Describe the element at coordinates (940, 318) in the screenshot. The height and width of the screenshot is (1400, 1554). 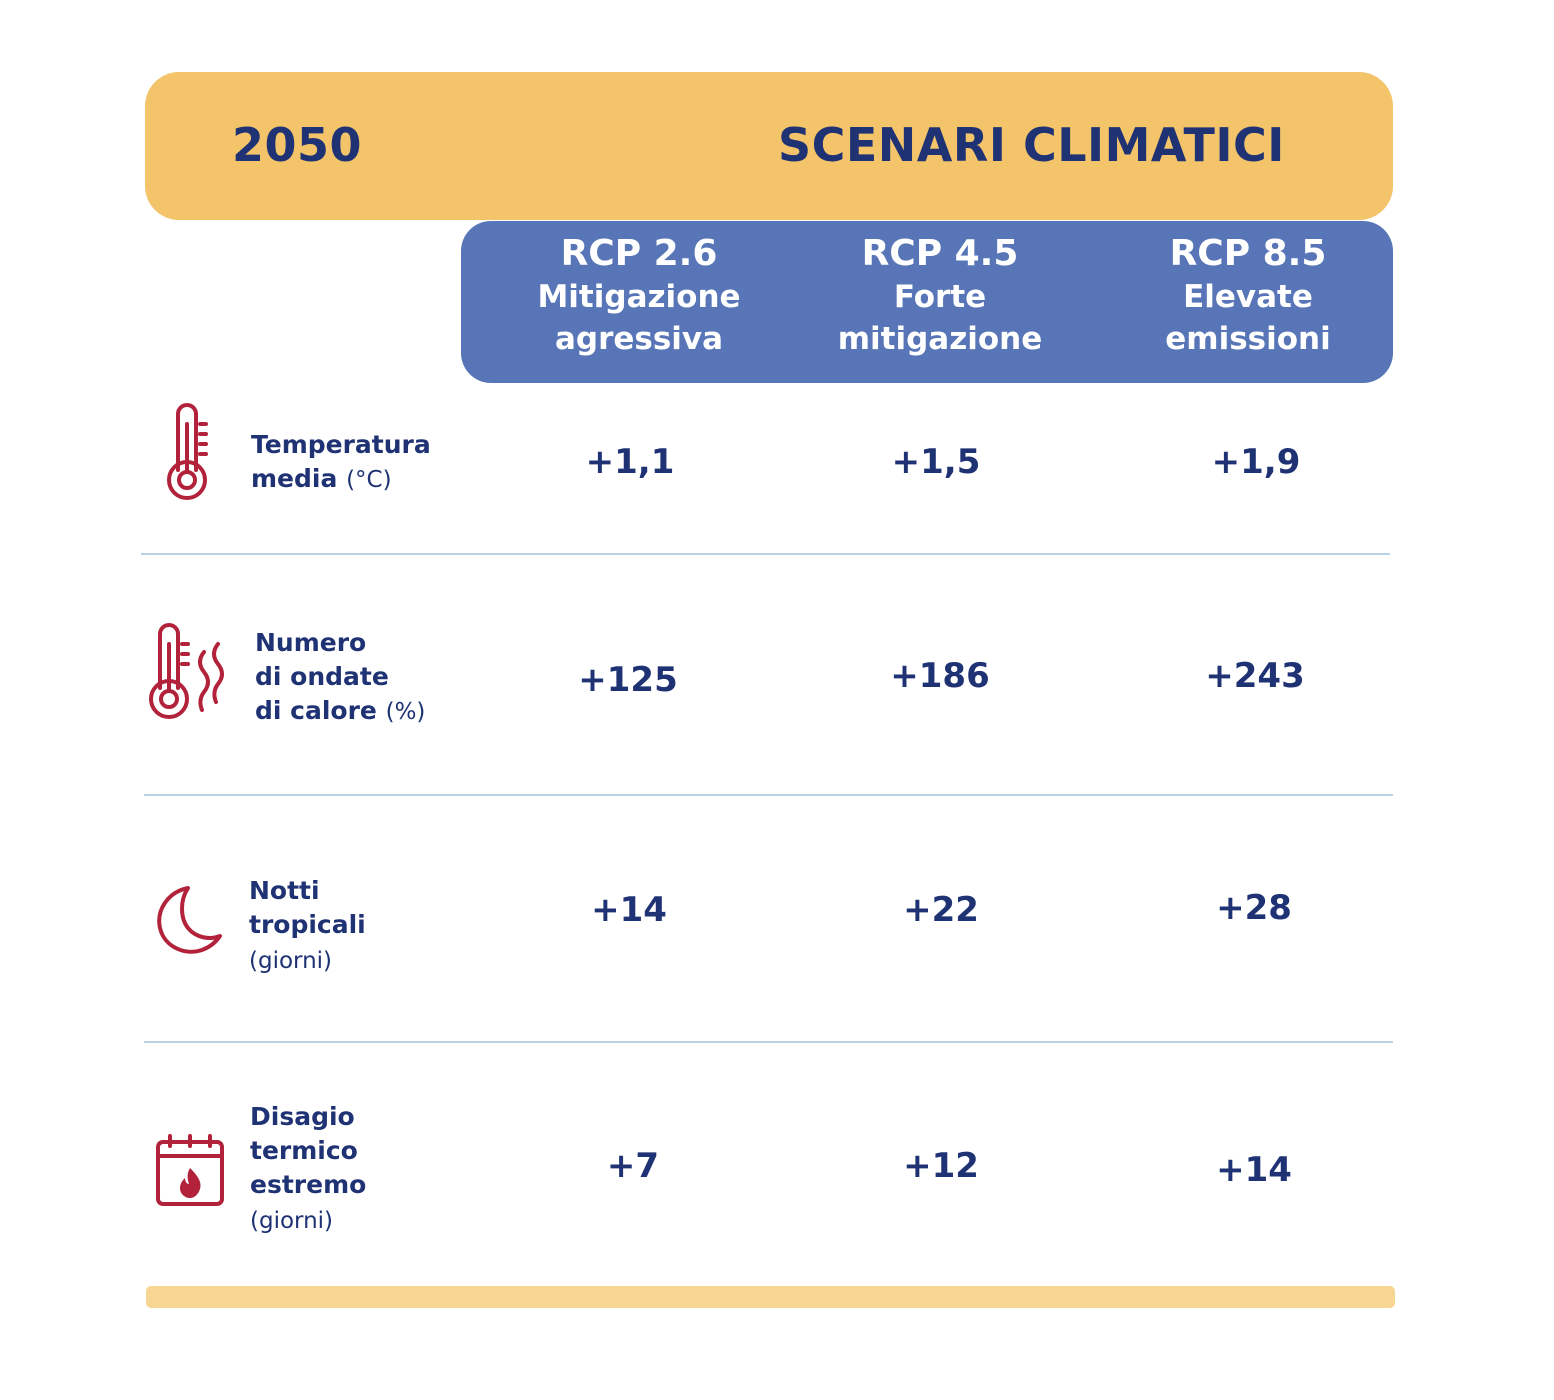
I see `scenario-desc: Forte mitigazione` at that location.